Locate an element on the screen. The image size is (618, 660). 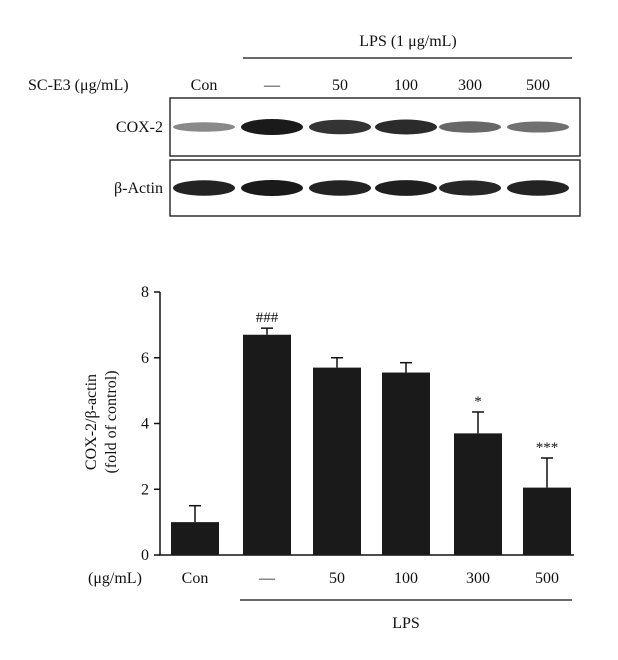
lps-header: LPS (1 μg/mL) is located at coordinates (407, 41).